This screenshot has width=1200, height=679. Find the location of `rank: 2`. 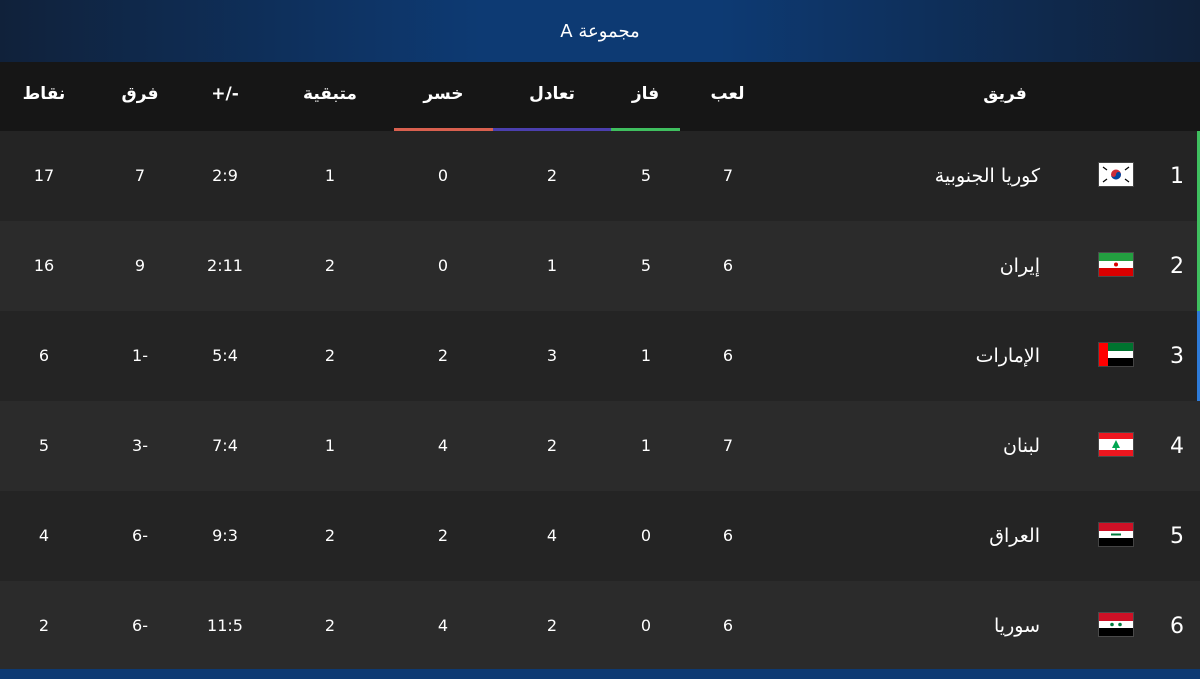

rank: 2 is located at coordinates (1177, 266).